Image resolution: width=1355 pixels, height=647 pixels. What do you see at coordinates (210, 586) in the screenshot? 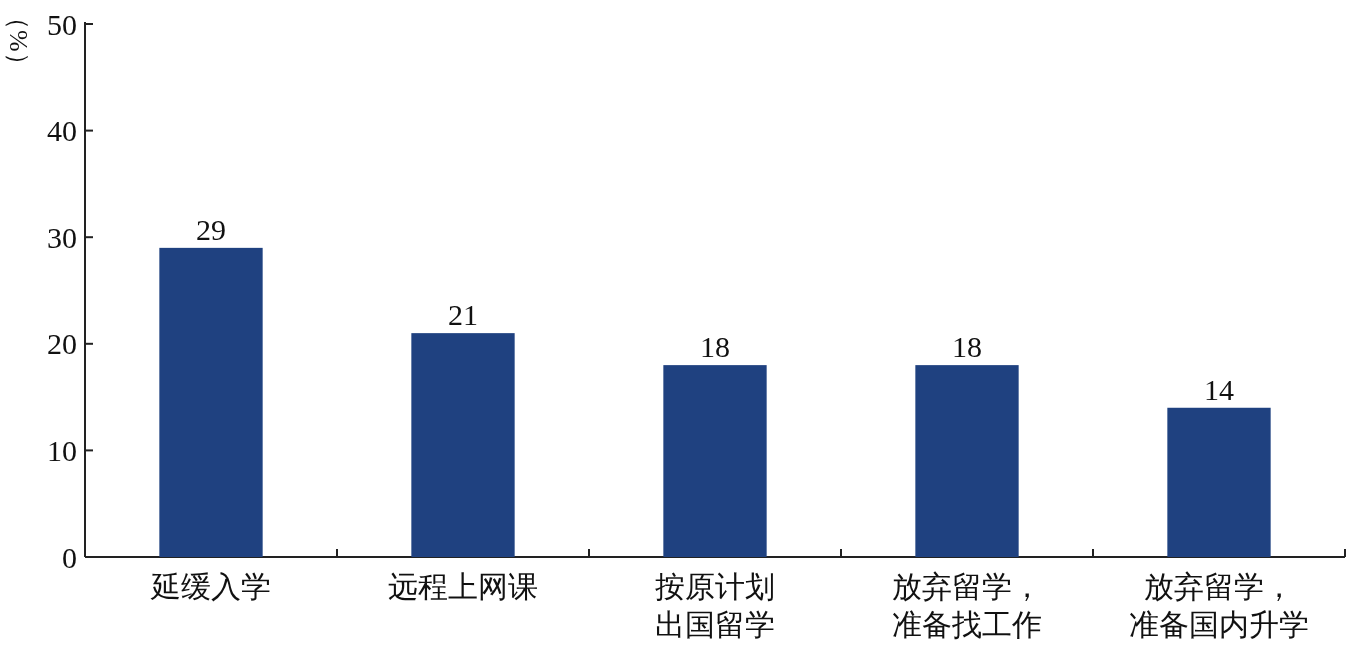
I see `x-tick-label: 延缓入学` at bounding box center [210, 586].